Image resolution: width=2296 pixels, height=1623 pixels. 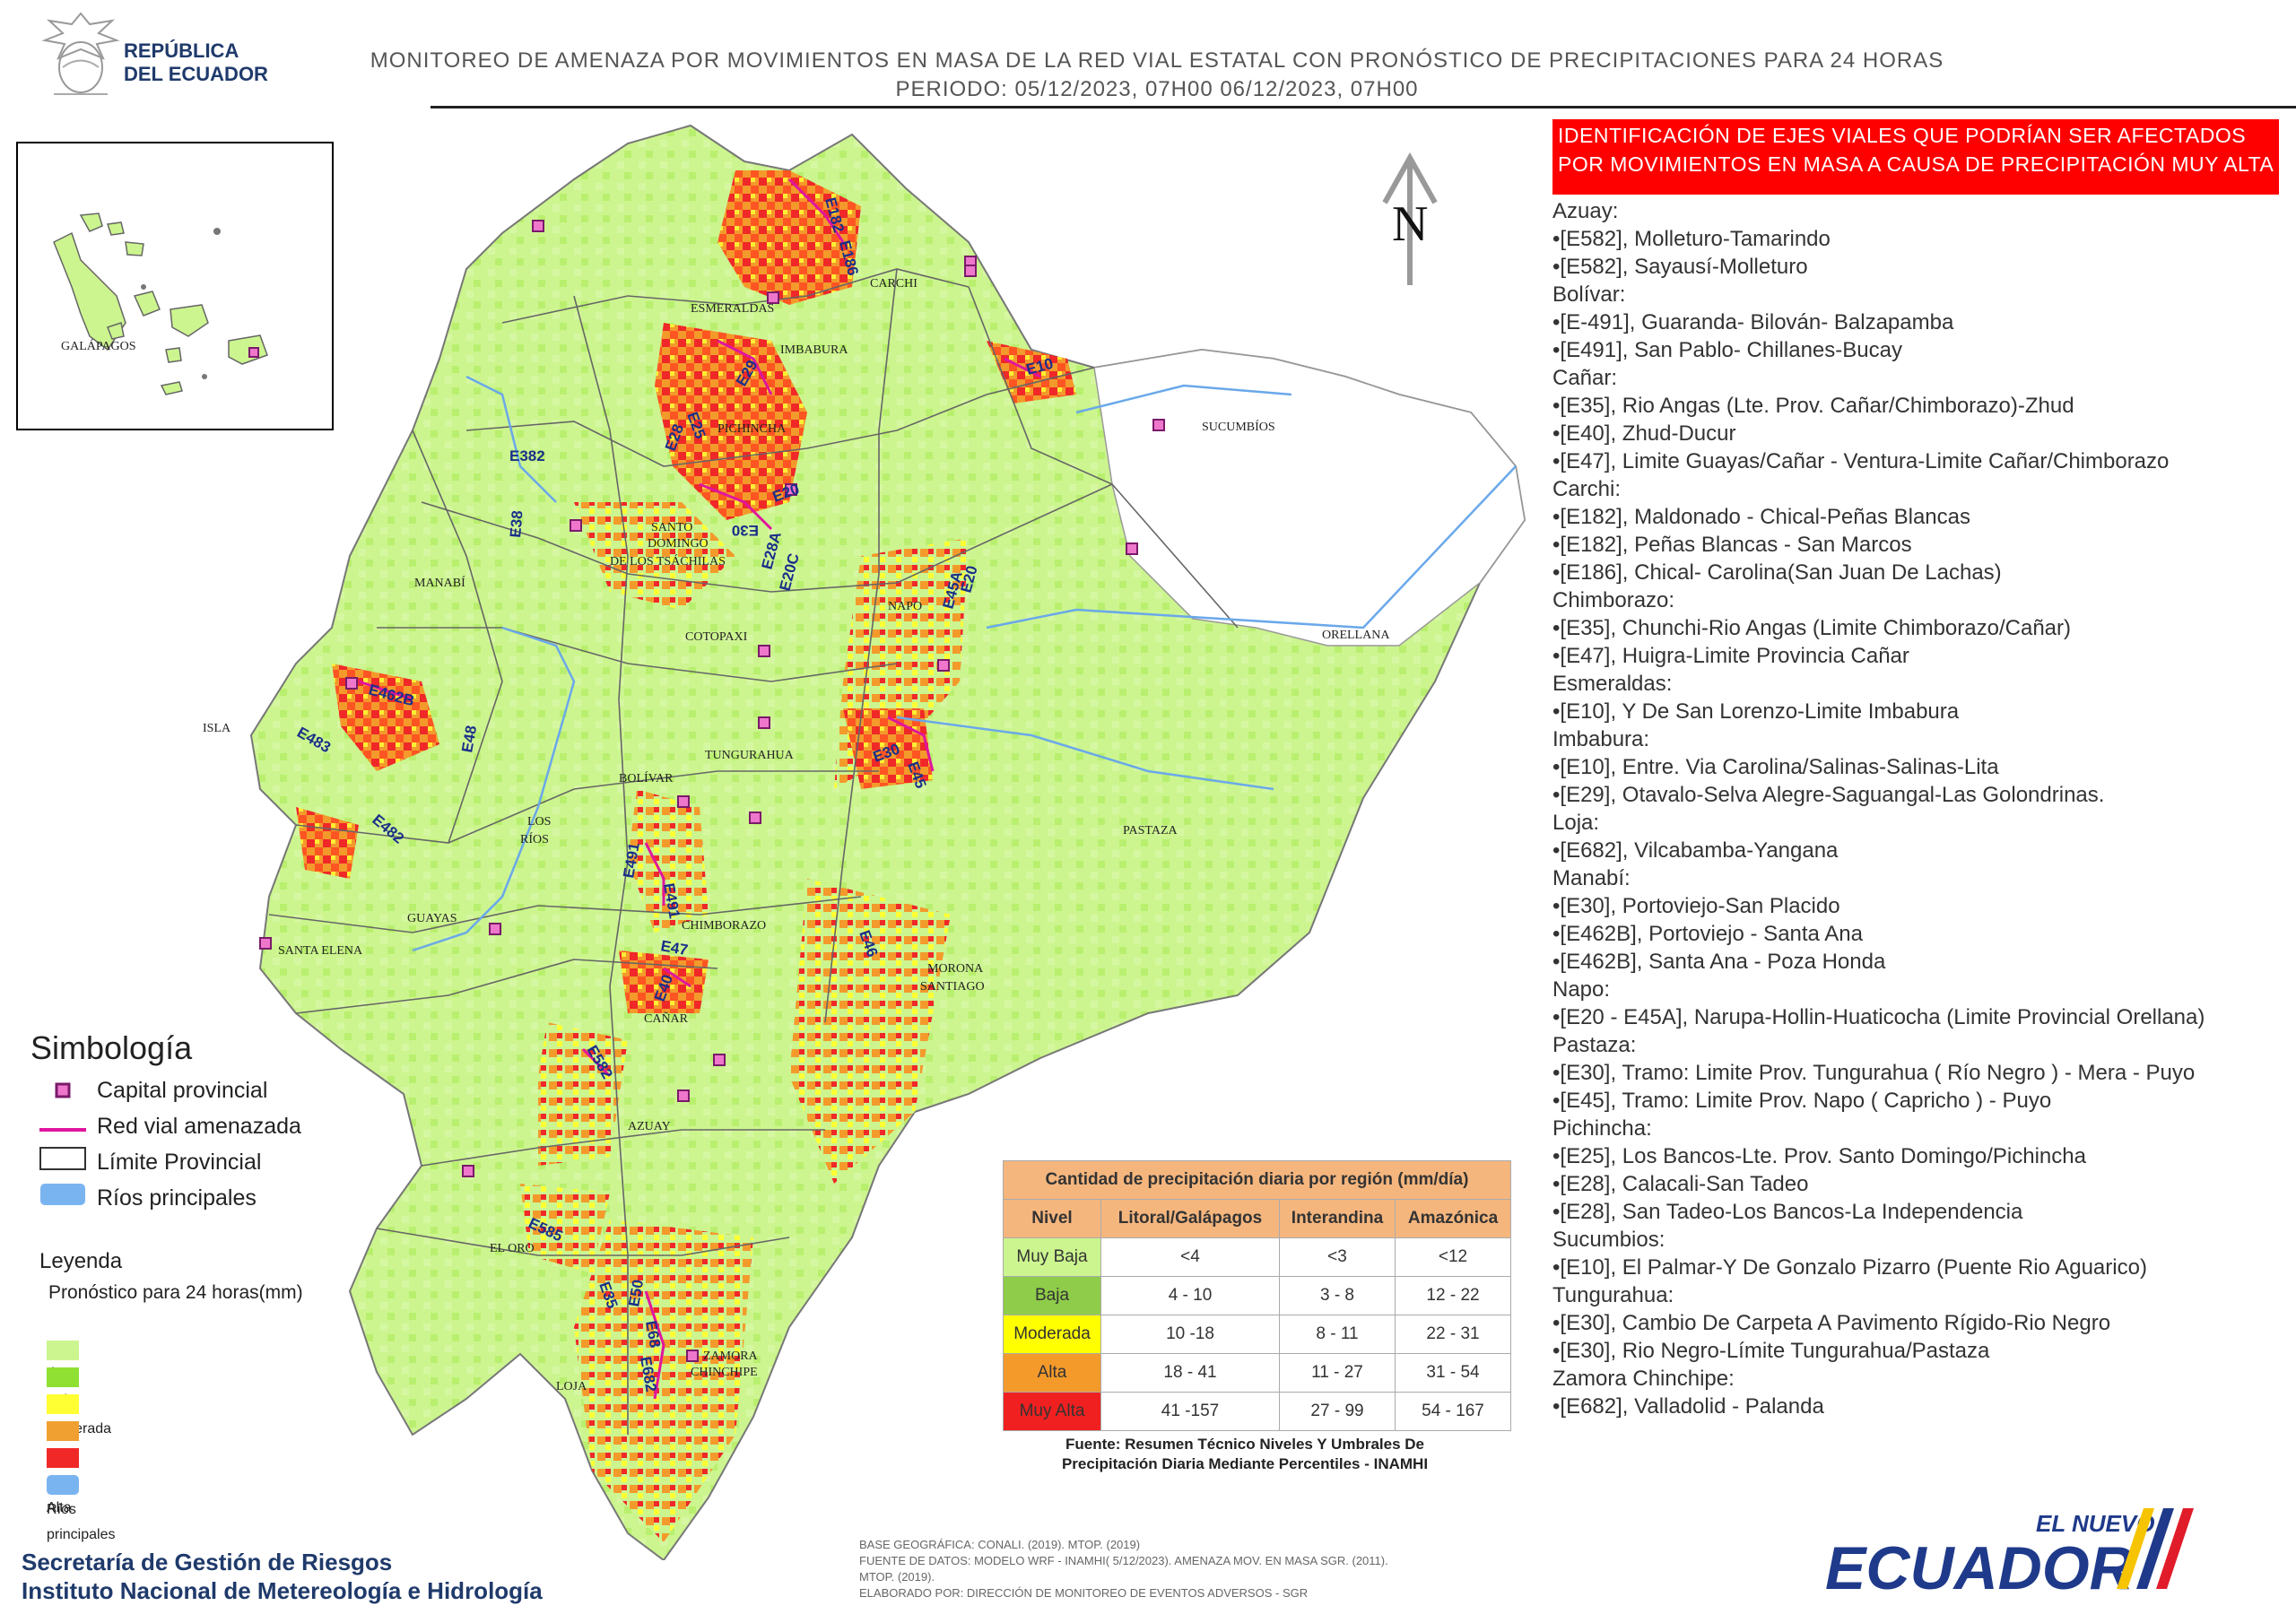 I want to click on road-list-province: Cañar:, so click(x=1585, y=378).